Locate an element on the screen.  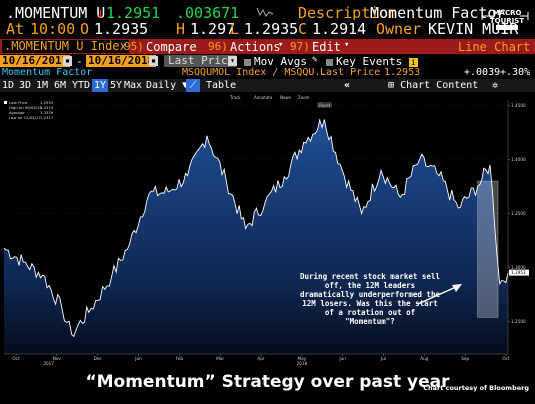
zoom-tool: Zoom is located at coordinates (304, 97).